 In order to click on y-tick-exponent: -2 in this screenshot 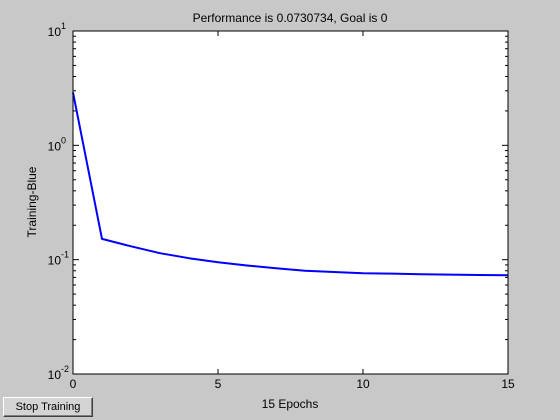, I will do `click(65, 369)`.